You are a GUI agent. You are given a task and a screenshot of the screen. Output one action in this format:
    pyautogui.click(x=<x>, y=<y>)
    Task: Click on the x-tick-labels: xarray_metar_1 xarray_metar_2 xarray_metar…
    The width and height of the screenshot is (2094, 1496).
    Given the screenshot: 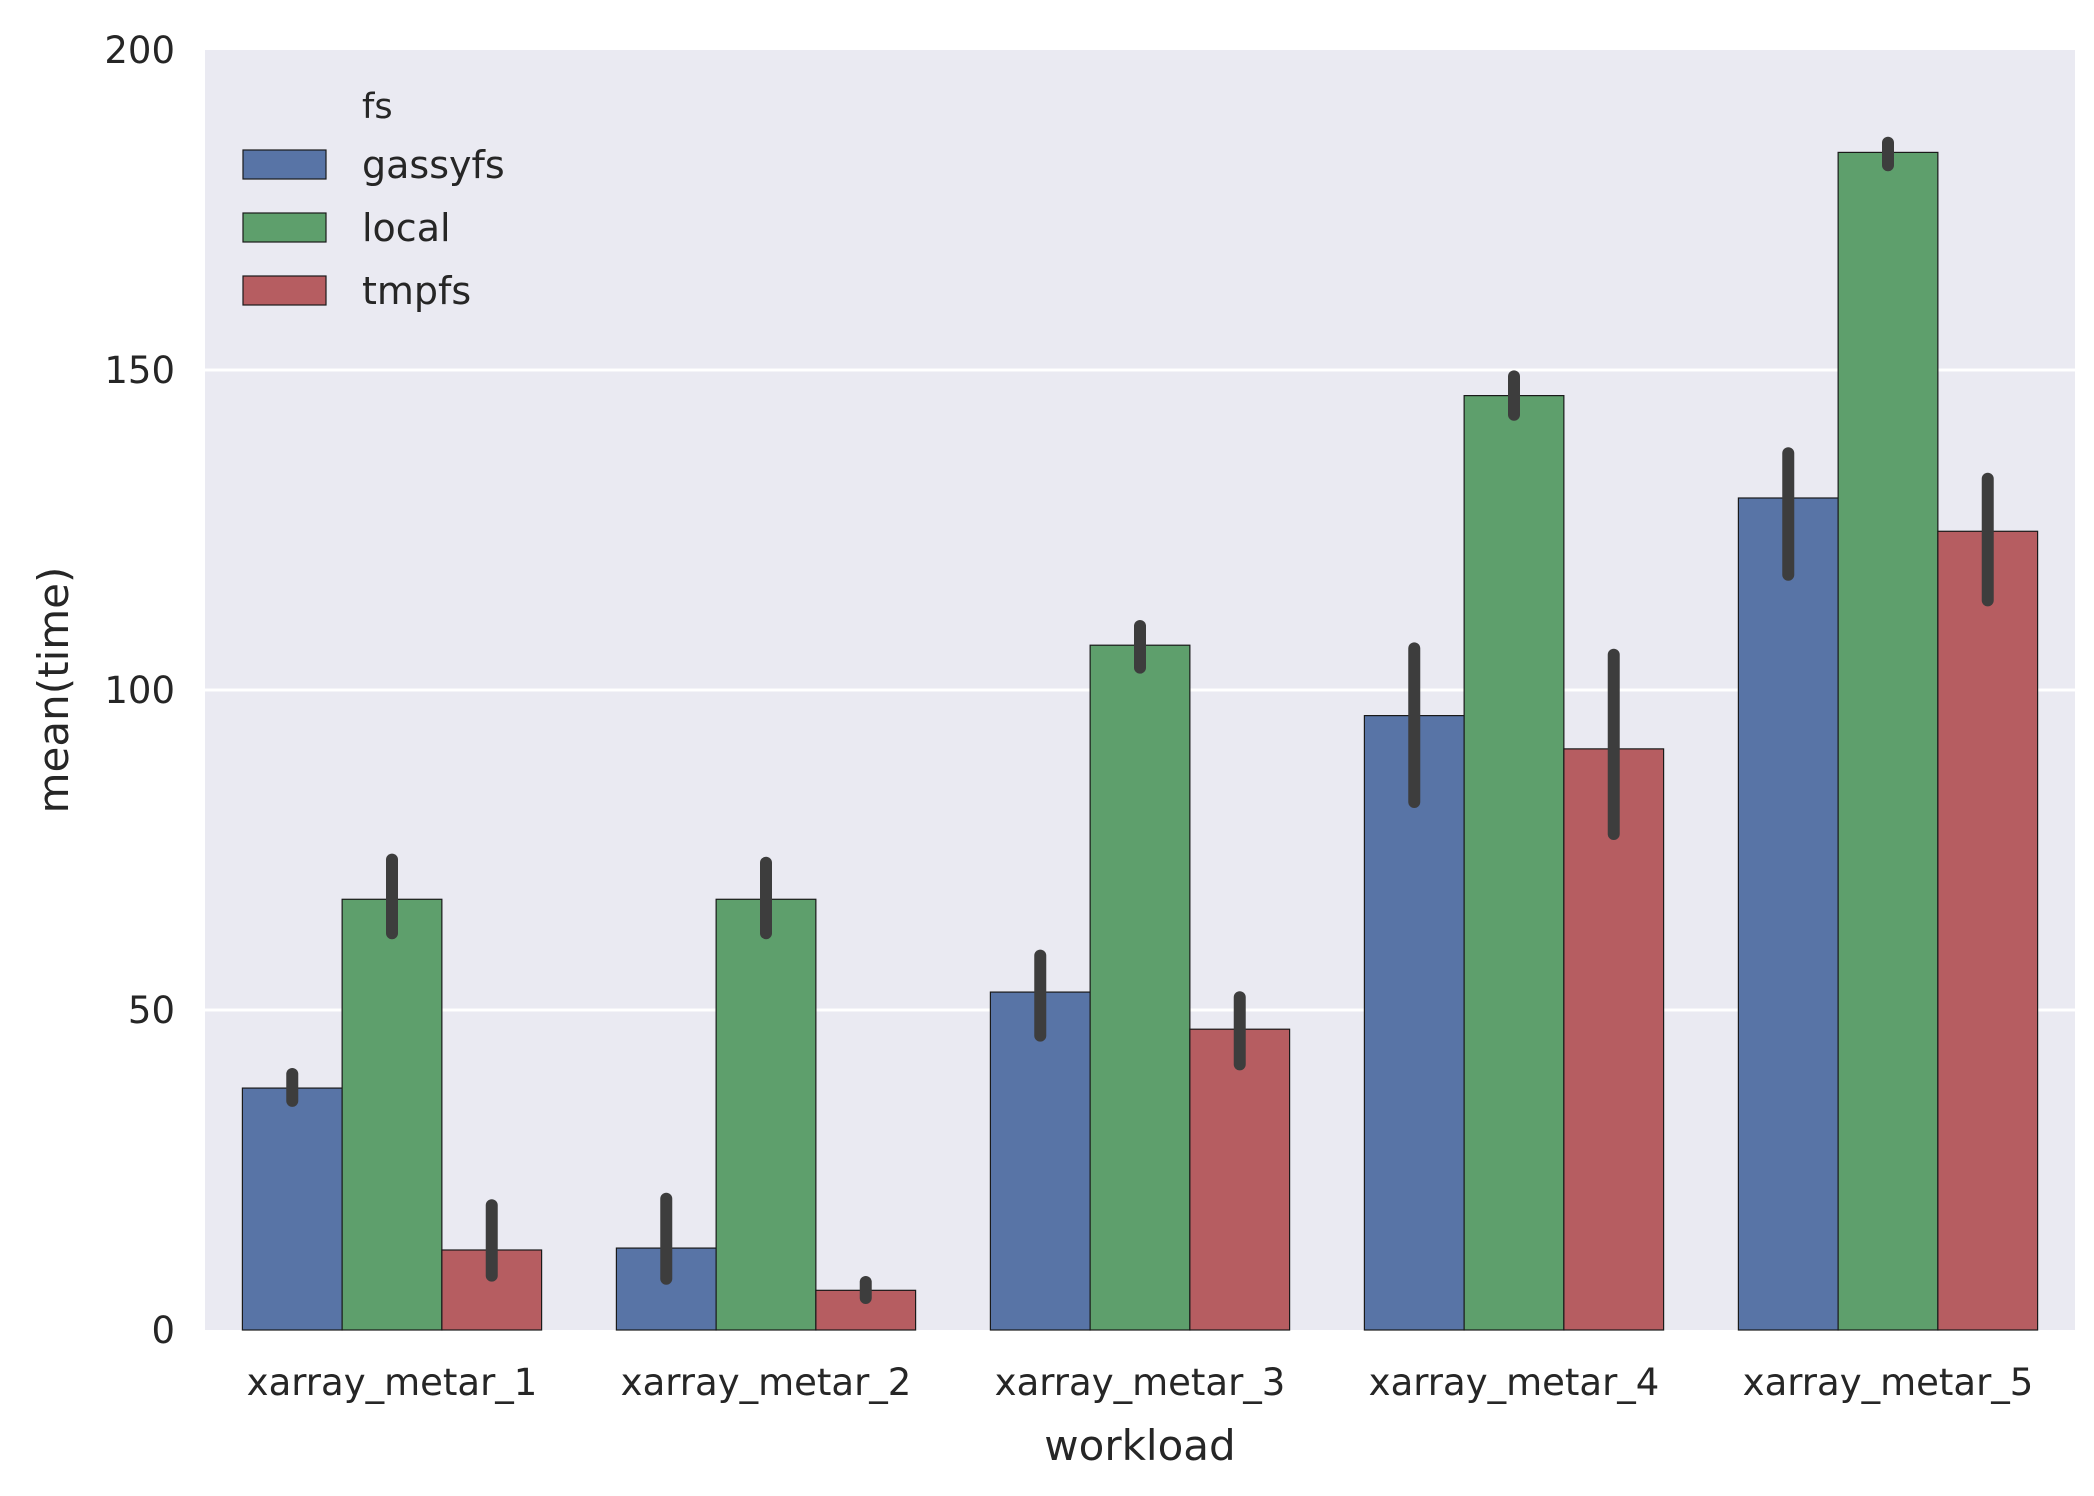 What is the action you would take?
    pyautogui.click(x=1140, y=1382)
    